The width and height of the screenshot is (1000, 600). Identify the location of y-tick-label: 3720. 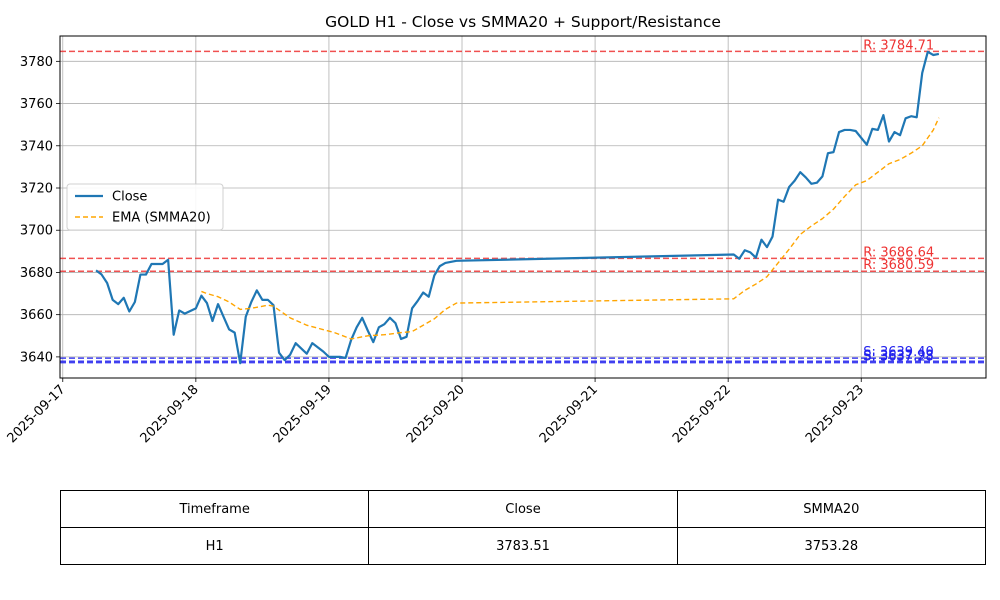
(36, 189).